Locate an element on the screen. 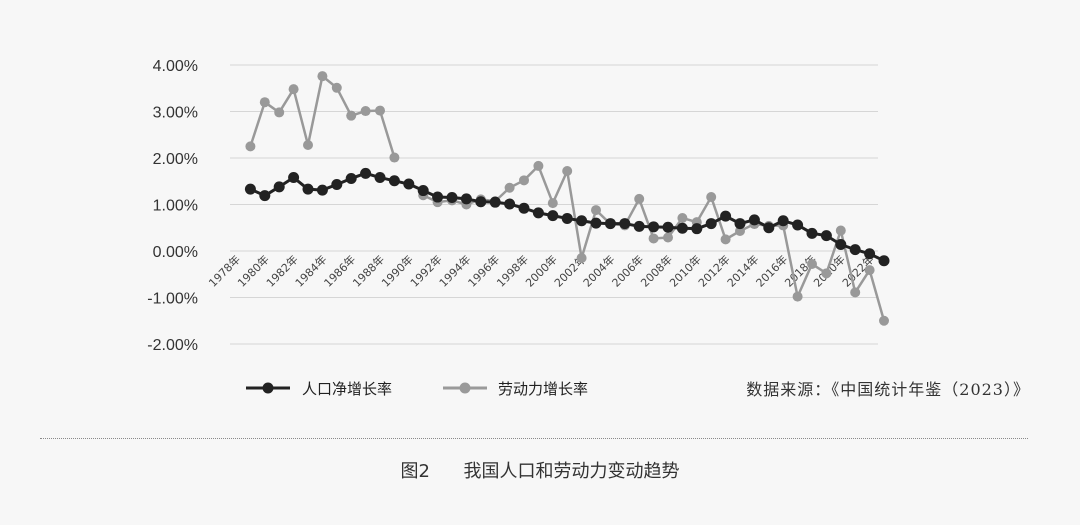  legend-item-labor: 劳动力增长率 is located at coordinates (515, 389).